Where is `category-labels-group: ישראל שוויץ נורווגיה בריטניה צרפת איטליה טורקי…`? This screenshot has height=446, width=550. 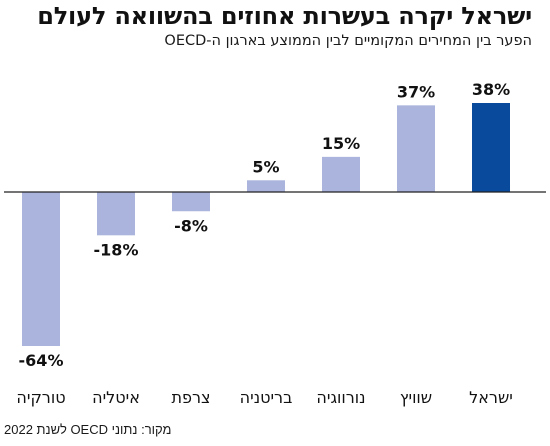 category-labels-group: ישראל שוויץ נורווגיה בריטניה צרפת איטליה טורקי… is located at coordinates (264, 397).